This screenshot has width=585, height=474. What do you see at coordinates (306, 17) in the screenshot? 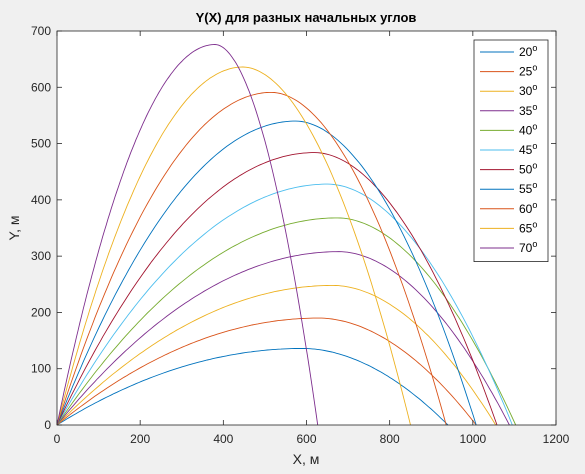
I see `chart-title: Y(X) для разных начальных углов` at bounding box center [306, 17].